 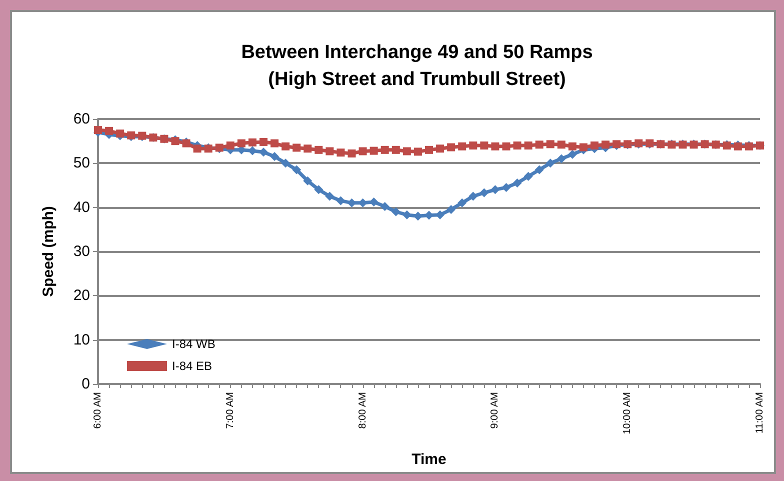 I want to click on x-axis-title: Time, so click(x=429, y=459).